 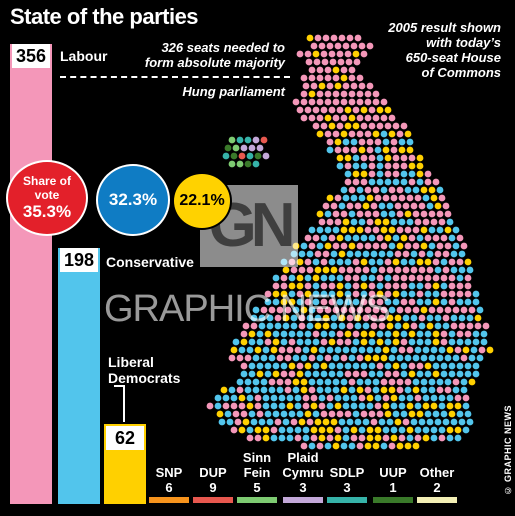 I want to click on graphic-news-credit: © GRAPHIC NEWS, so click(x=508, y=450).